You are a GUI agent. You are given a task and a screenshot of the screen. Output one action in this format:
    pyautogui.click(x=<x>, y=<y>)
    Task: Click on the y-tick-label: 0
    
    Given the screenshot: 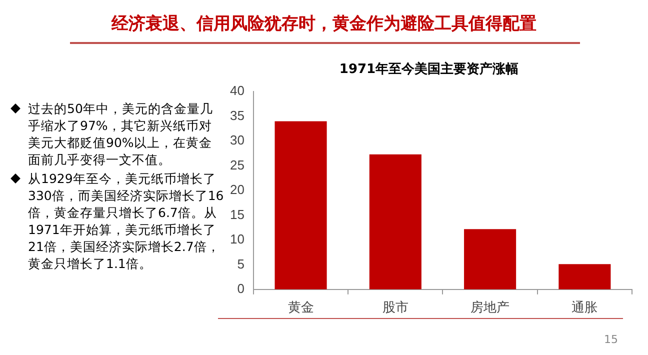 What is the action you would take?
    pyautogui.click(x=240, y=288)
    